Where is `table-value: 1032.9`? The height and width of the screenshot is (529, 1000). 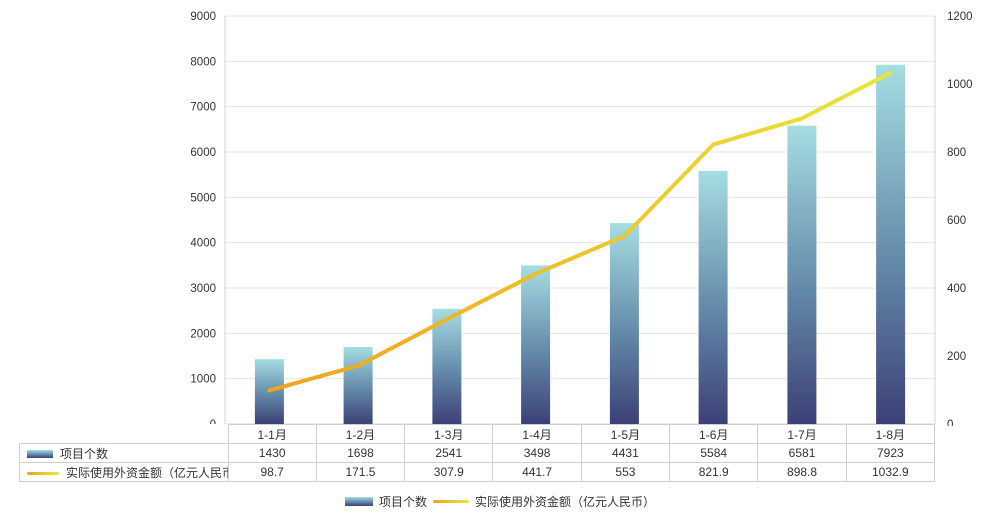
table-value: 1032.9 is located at coordinates (890, 472).